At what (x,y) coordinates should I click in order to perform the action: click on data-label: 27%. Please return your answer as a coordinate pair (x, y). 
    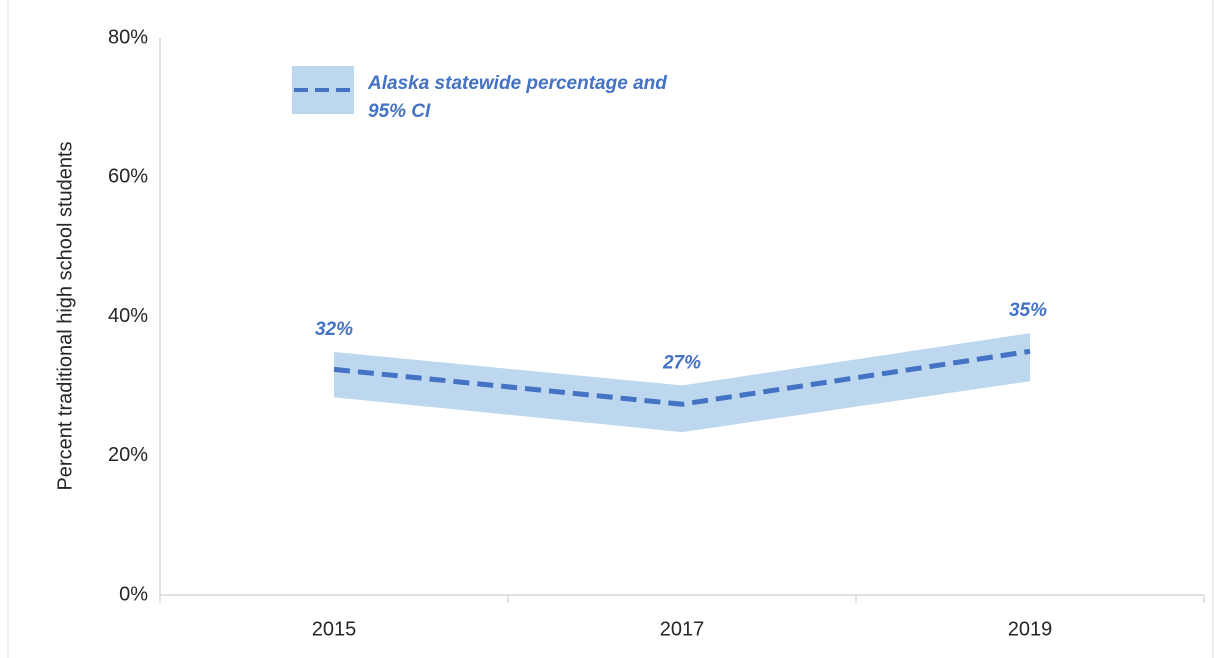
    Looking at the image, I should click on (681, 362).